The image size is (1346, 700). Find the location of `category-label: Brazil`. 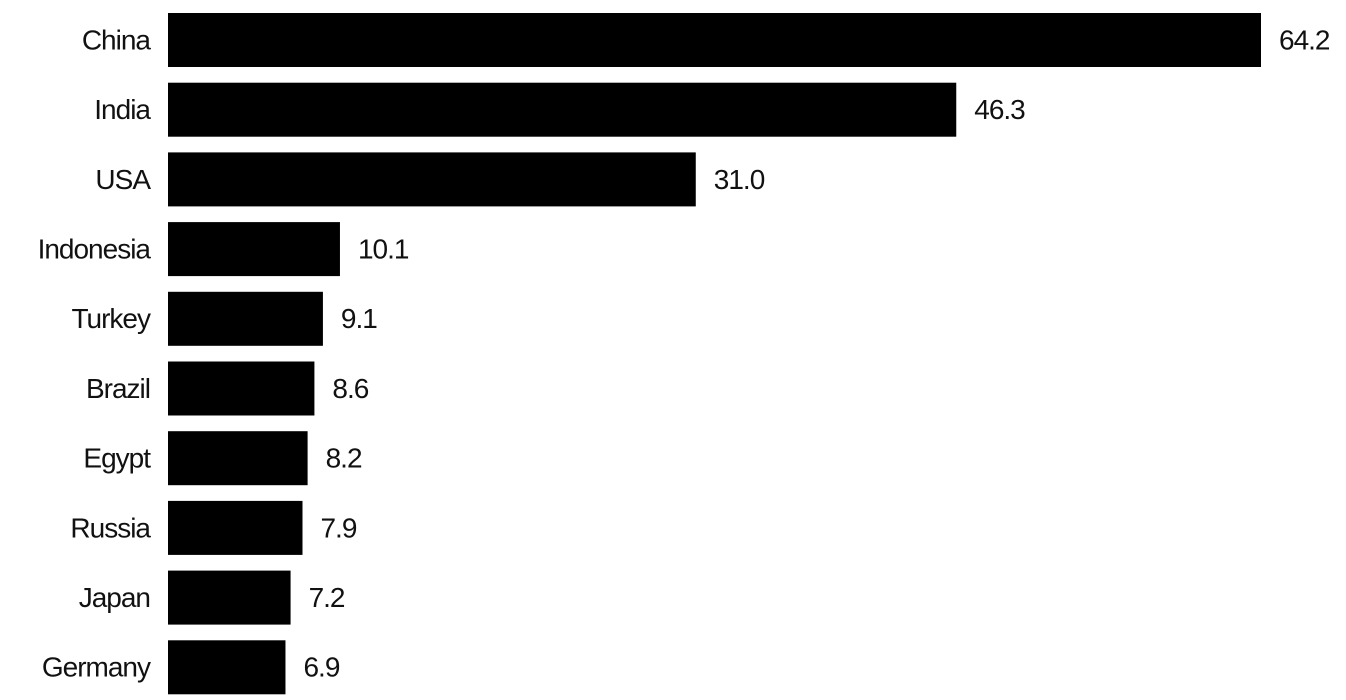

category-label: Brazil is located at coordinates (118, 388).